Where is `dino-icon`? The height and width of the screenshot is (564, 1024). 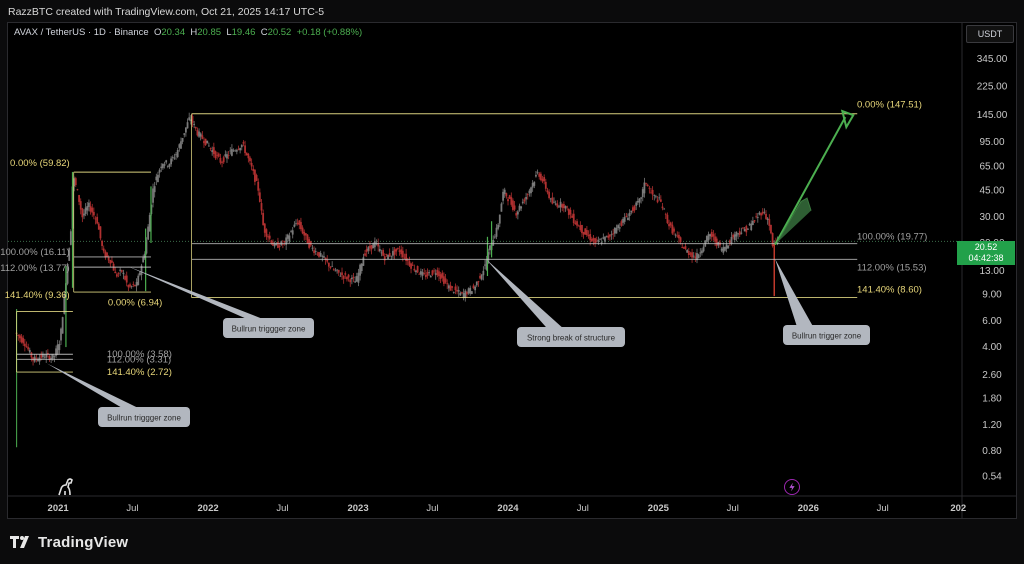
dino-icon is located at coordinates (66, 487).